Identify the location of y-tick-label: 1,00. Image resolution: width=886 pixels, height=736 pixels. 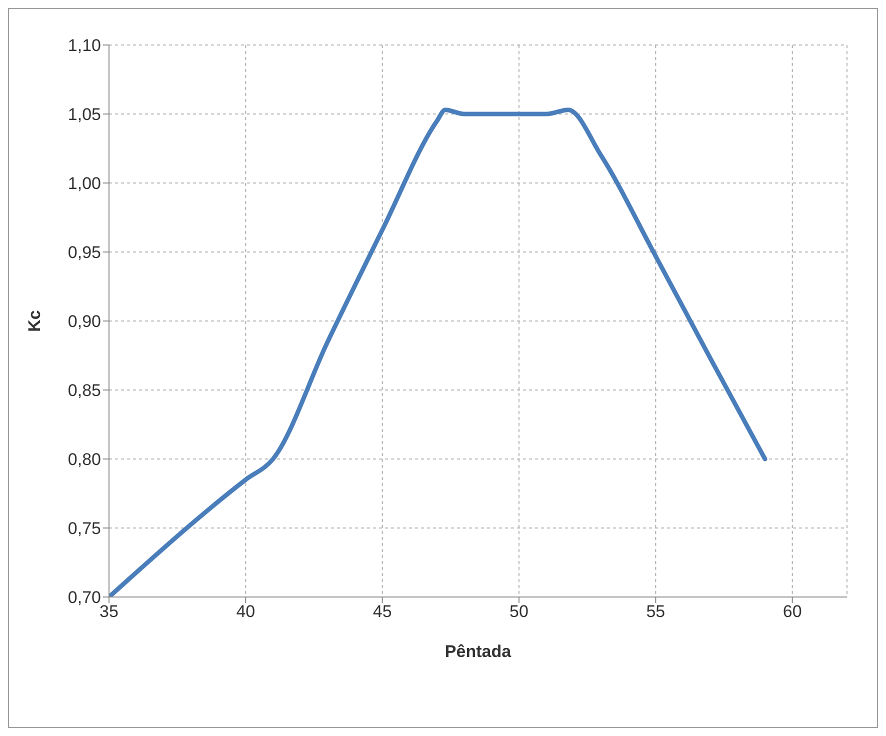
(84, 184).